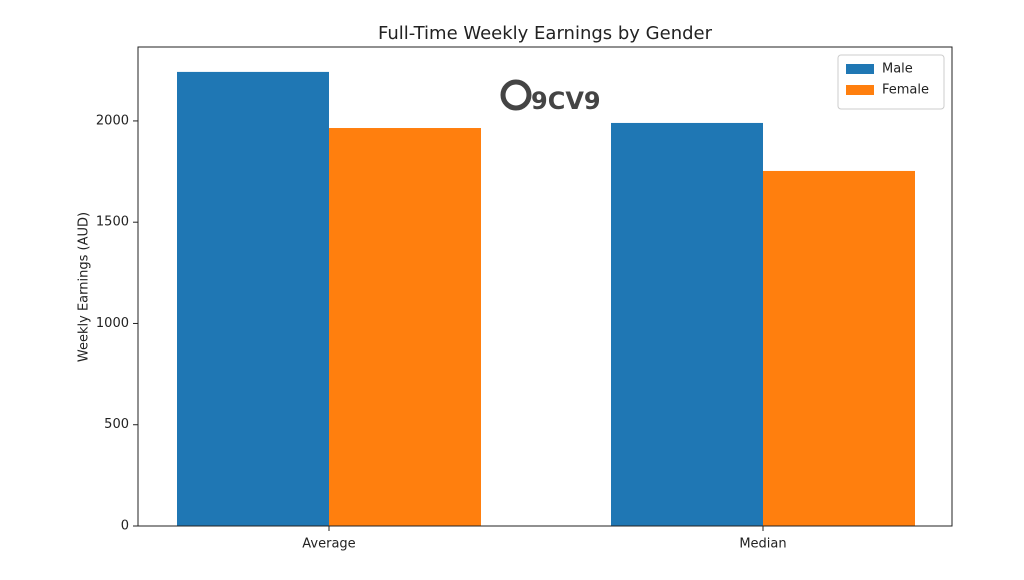 This screenshot has width=1024, height=580. What do you see at coordinates (905, 90) in the screenshot?
I see `legend-label: Female` at bounding box center [905, 90].